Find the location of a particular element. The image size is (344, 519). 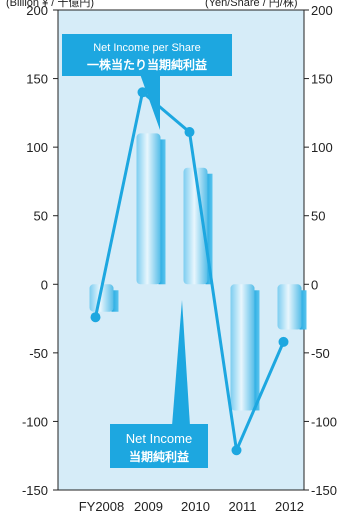

left-tick-label: 100 is located at coordinates (37, 147).